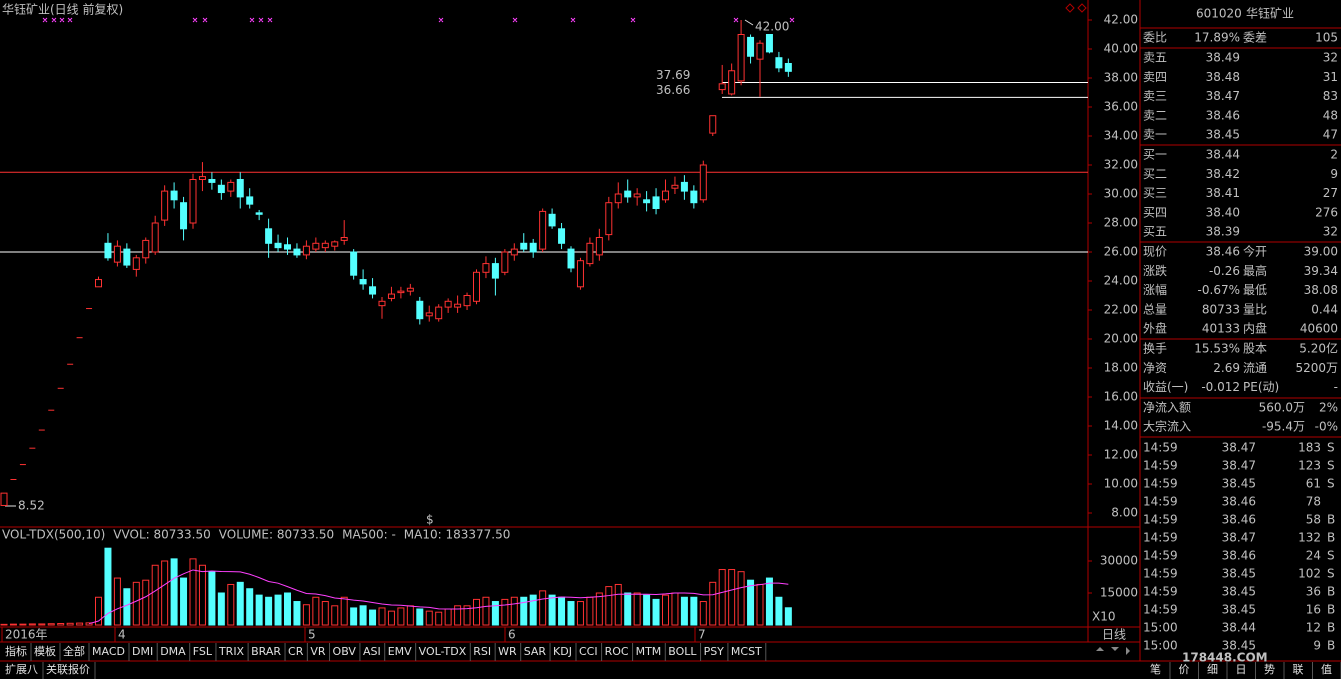  What do you see at coordinates (443, 651) in the screenshot?
I see `indicator-tab: VOL-TDX` at bounding box center [443, 651].